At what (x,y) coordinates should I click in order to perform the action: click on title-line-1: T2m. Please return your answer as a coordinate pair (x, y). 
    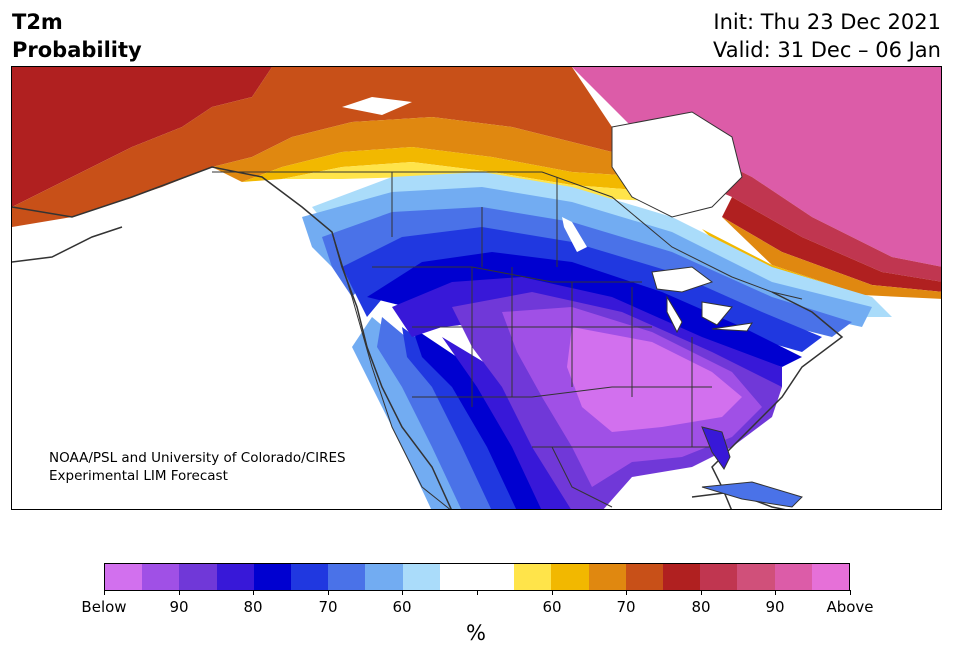
    Looking at the image, I should click on (37, 22).